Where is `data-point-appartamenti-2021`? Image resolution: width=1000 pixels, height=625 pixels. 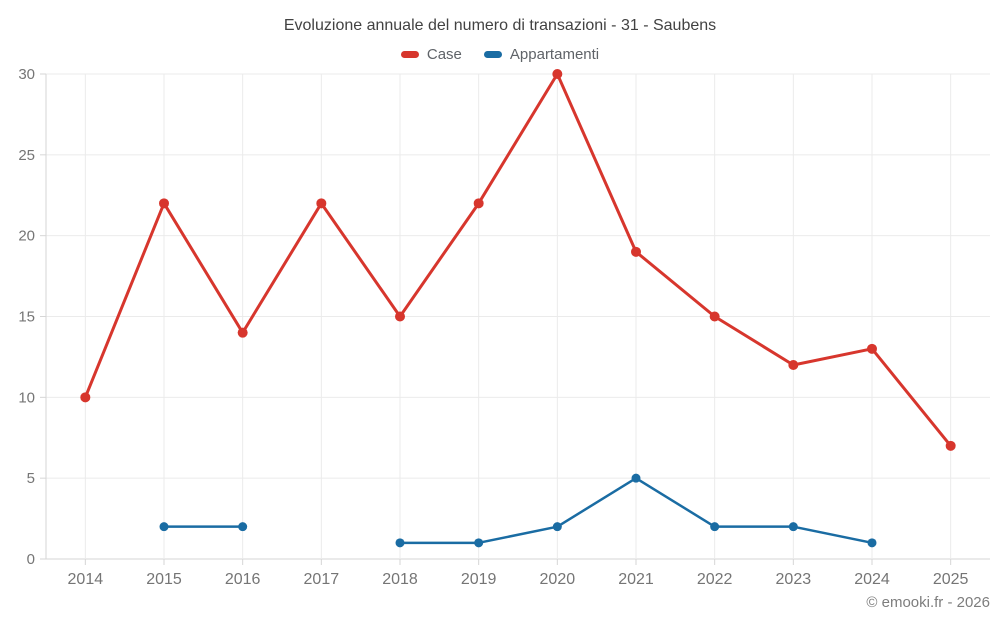
data-point-appartamenti-2021 is located at coordinates (636, 478).